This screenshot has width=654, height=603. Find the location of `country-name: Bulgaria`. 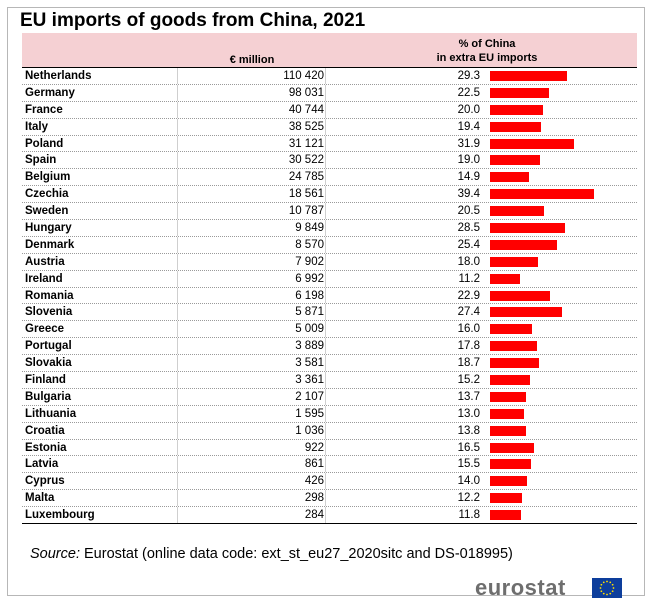

country-name: Bulgaria is located at coordinates (48, 396).